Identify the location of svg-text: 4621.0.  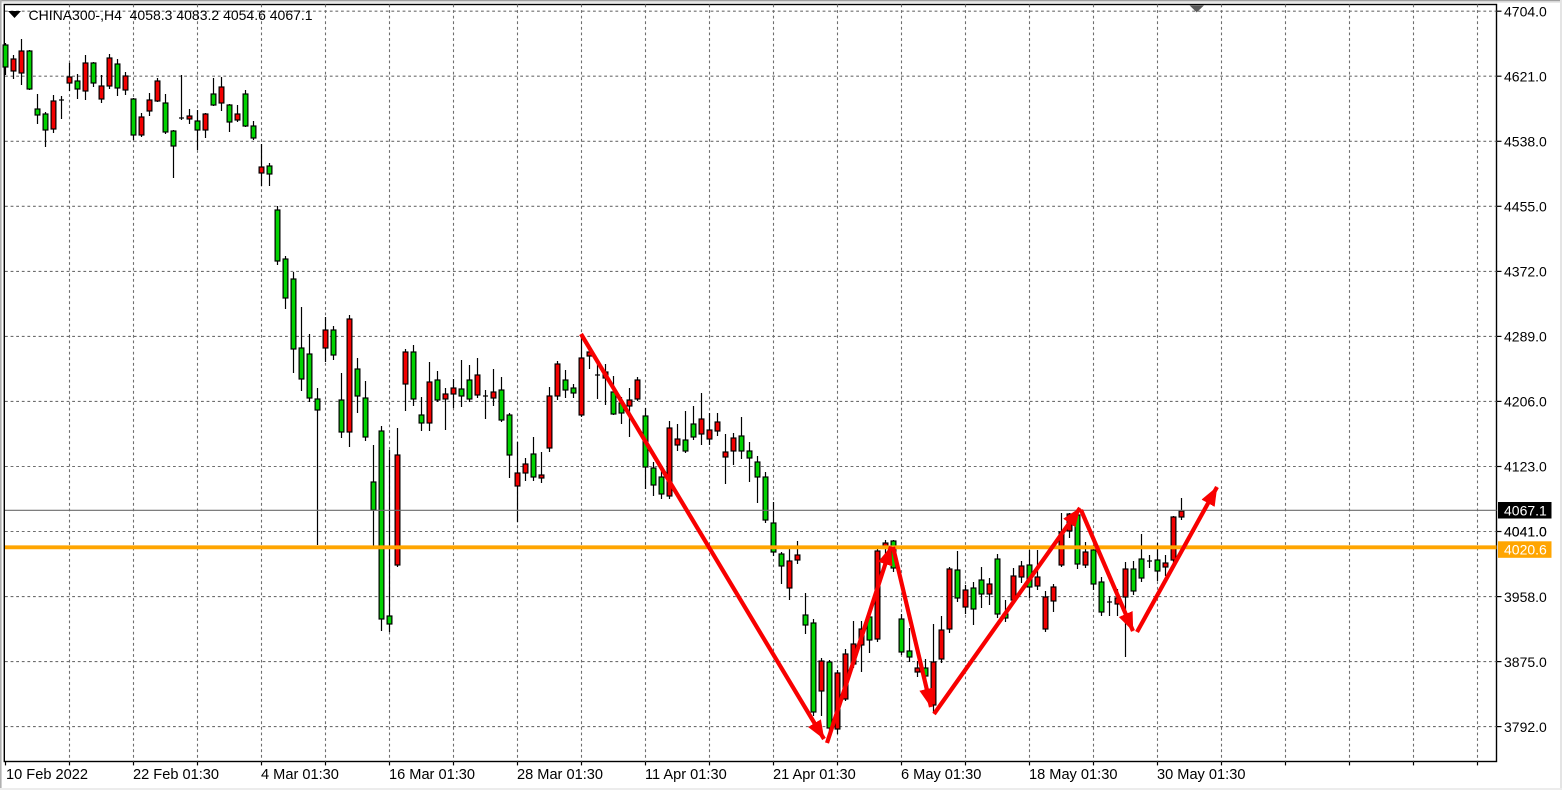
(1525, 76).